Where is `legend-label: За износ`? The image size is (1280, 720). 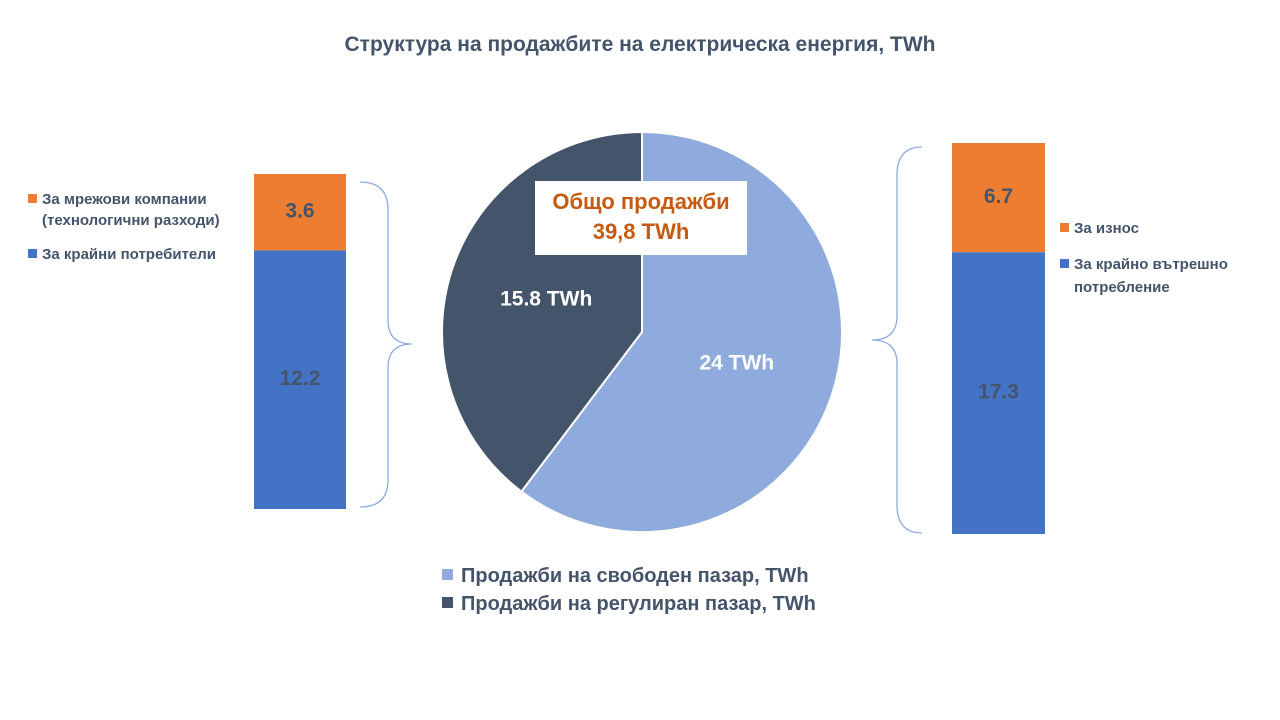 legend-label: За износ is located at coordinates (1106, 228).